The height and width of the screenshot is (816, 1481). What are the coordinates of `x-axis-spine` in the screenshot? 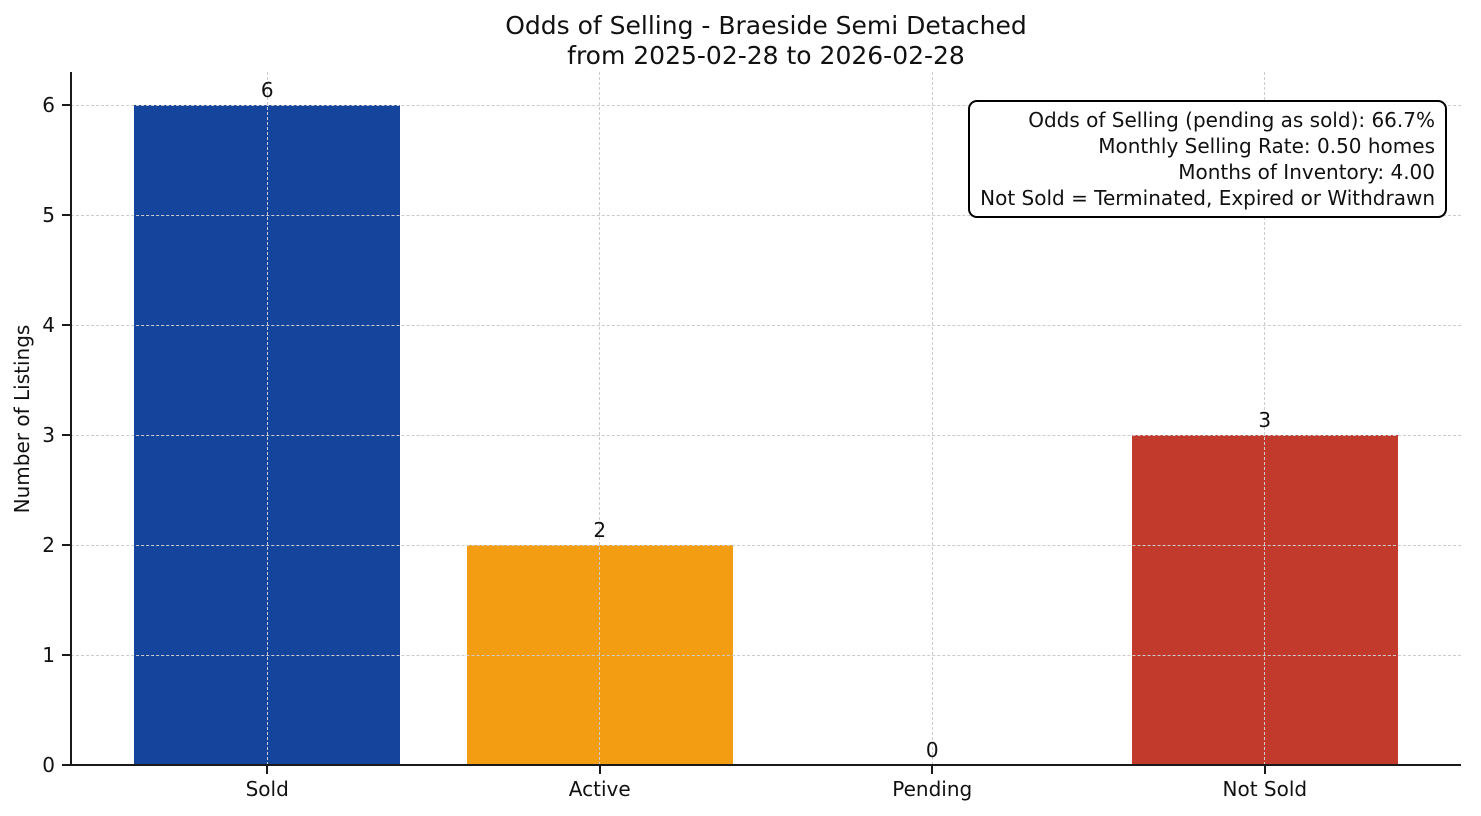 It's located at (765, 765).